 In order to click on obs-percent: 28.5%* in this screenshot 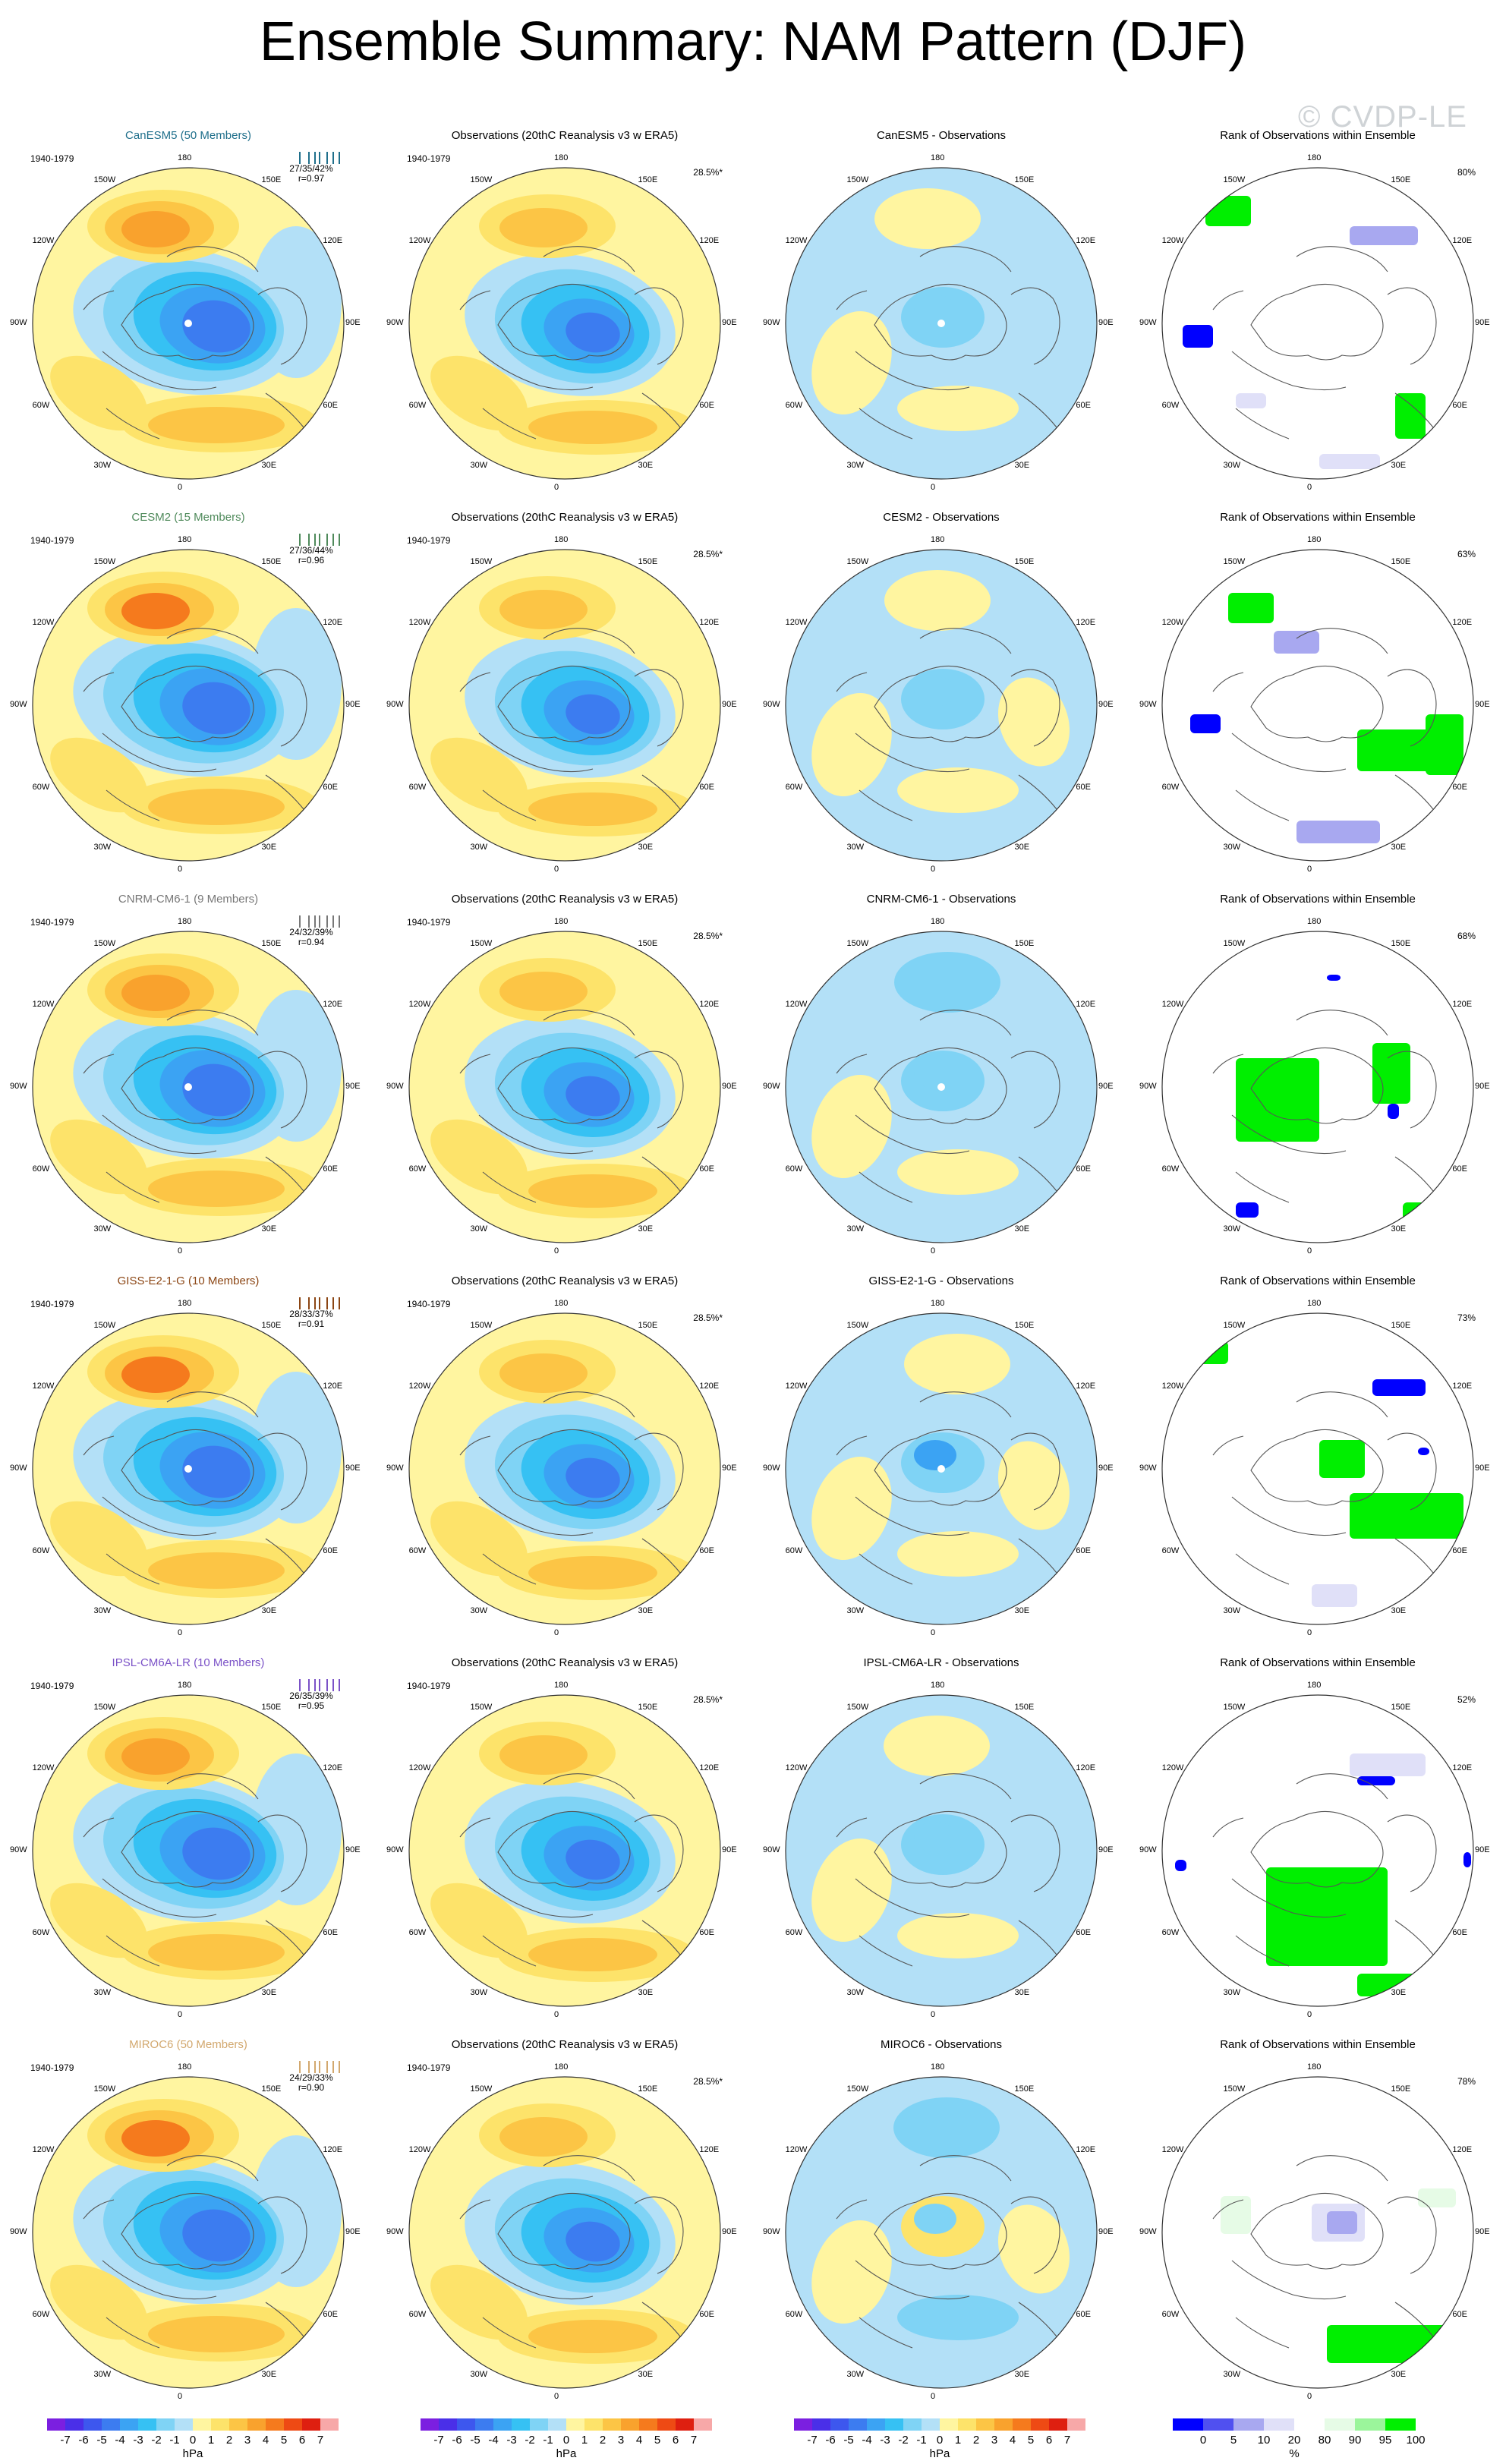, I will do `click(708, 936)`.